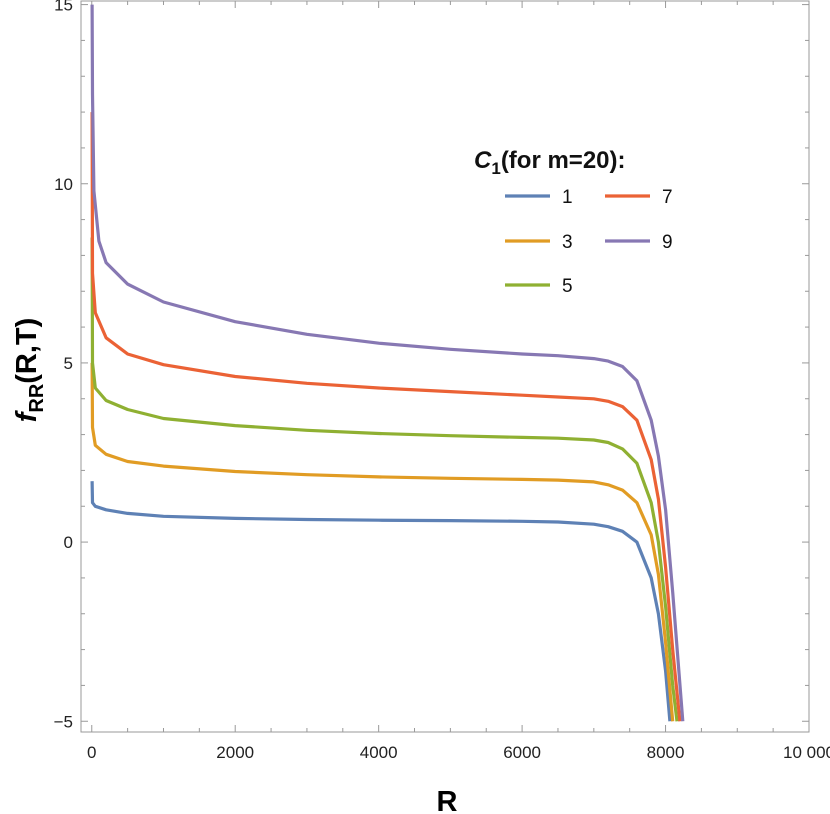 The height and width of the screenshot is (814, 830). What do you see at coordinates (68, 542) in the screenshot?
I see `y-tick-label: 0` at bounding box center [68, 542].